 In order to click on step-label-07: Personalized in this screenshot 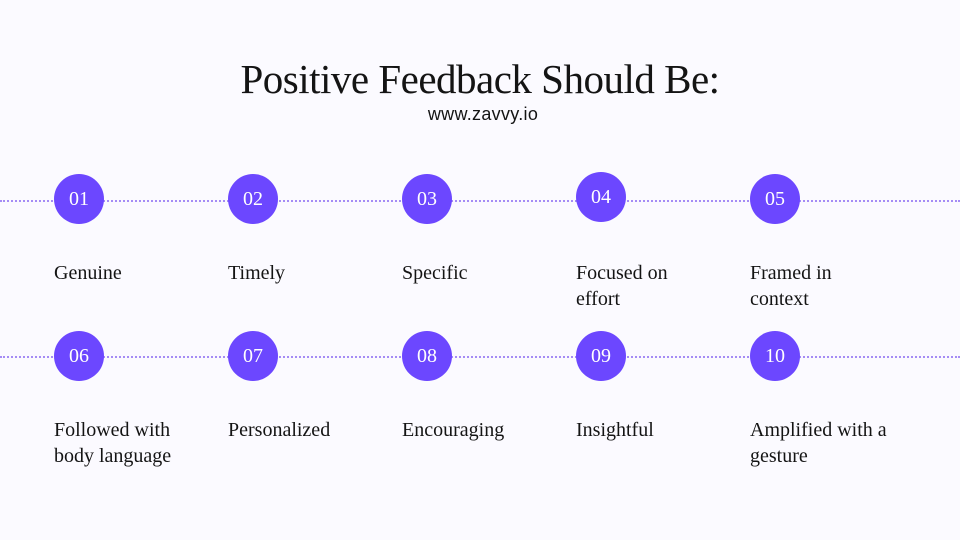, I will do `click(279, 430)`.